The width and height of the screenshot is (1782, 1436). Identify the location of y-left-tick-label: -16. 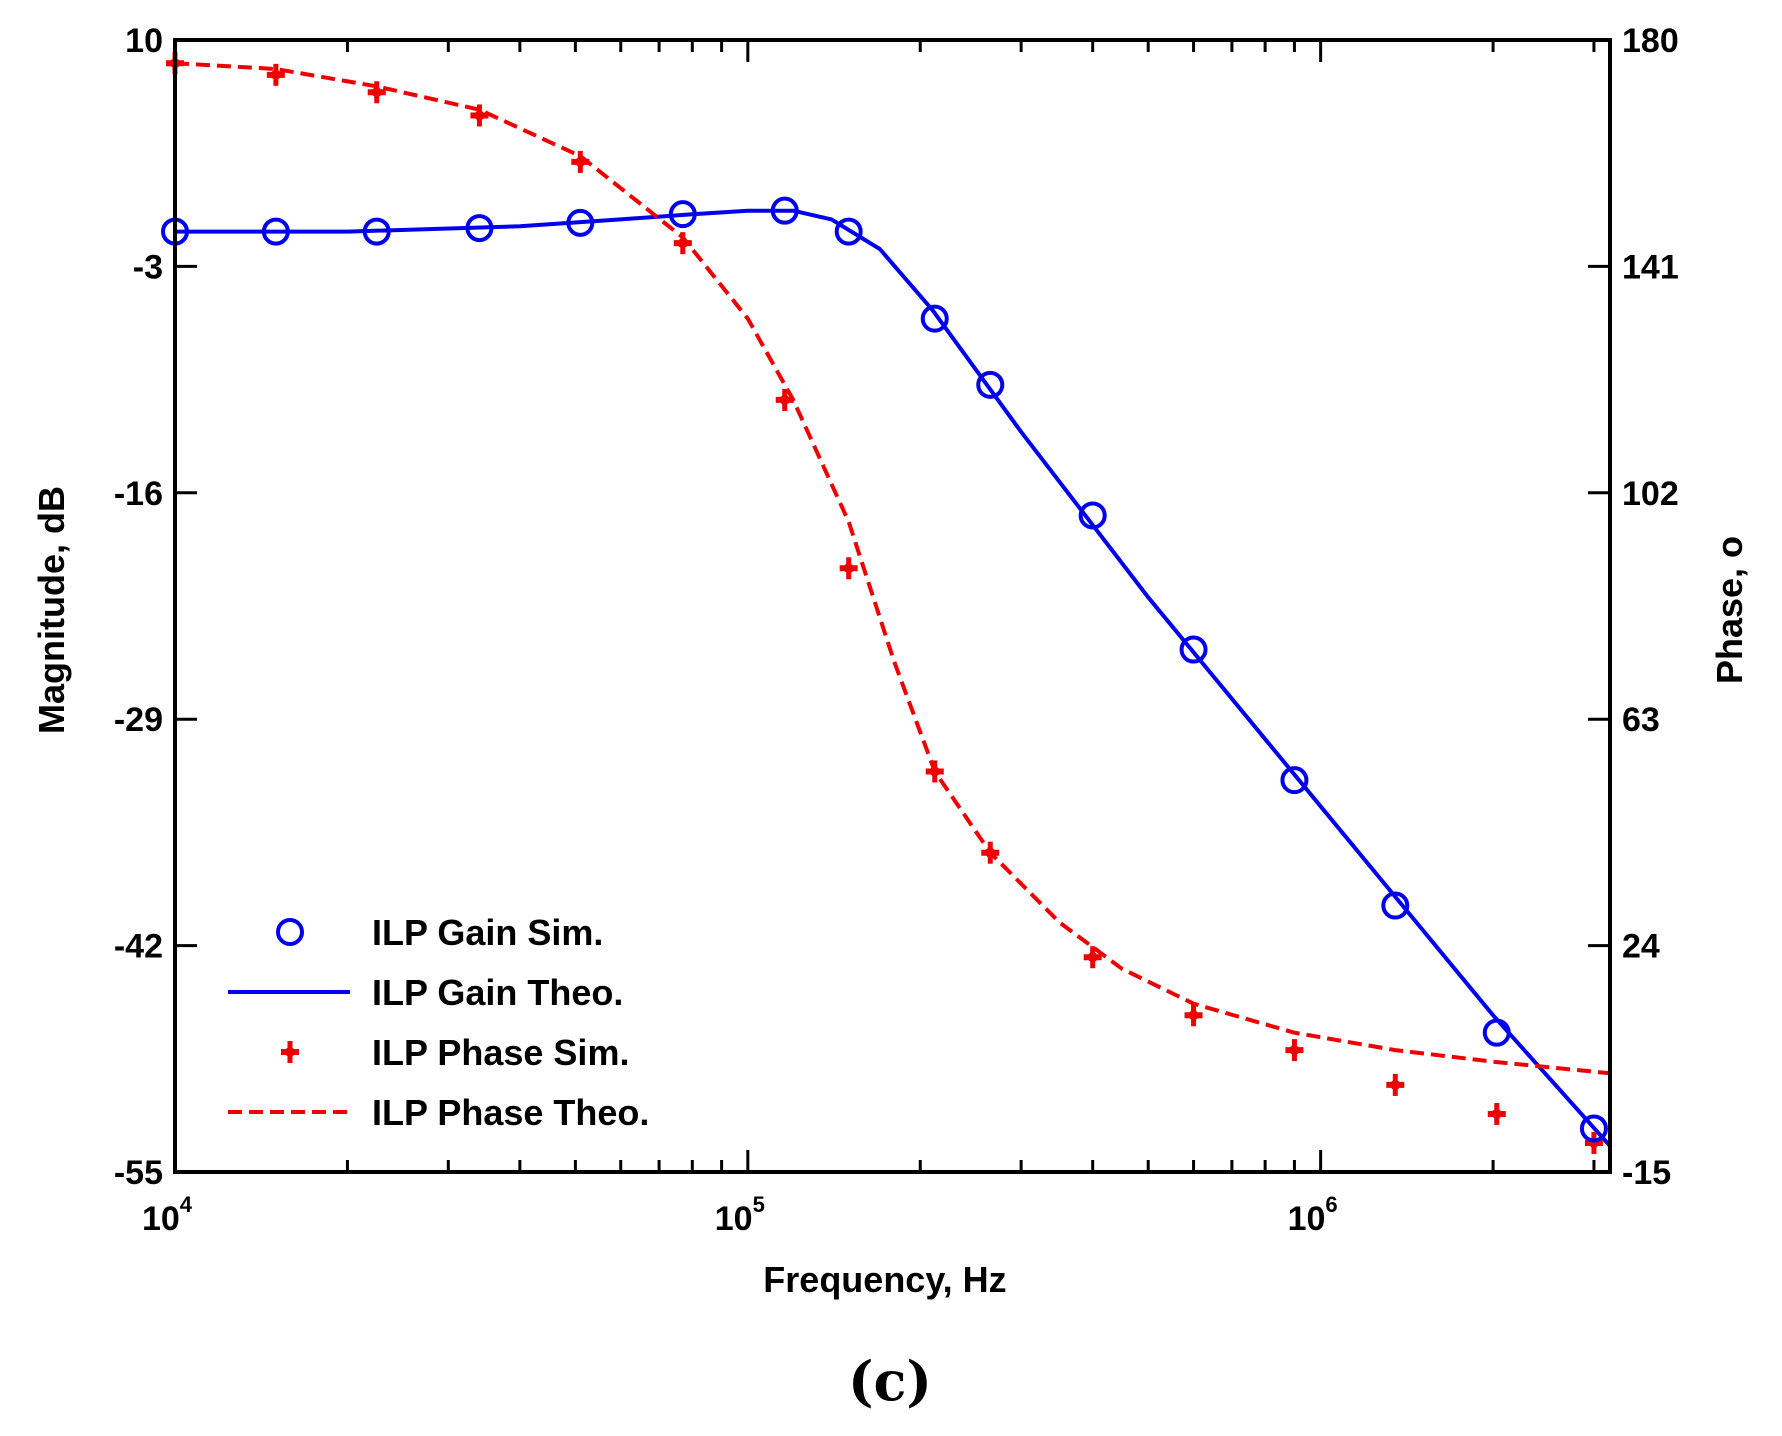
(138, 494).